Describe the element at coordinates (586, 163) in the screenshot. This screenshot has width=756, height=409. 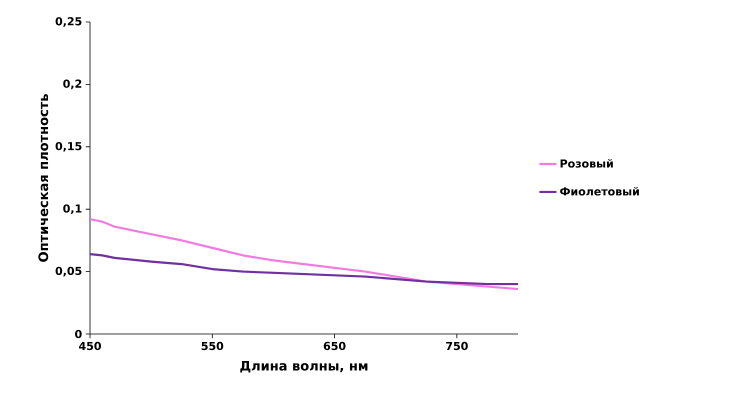
I see `legend-label: Розовый` at that location.